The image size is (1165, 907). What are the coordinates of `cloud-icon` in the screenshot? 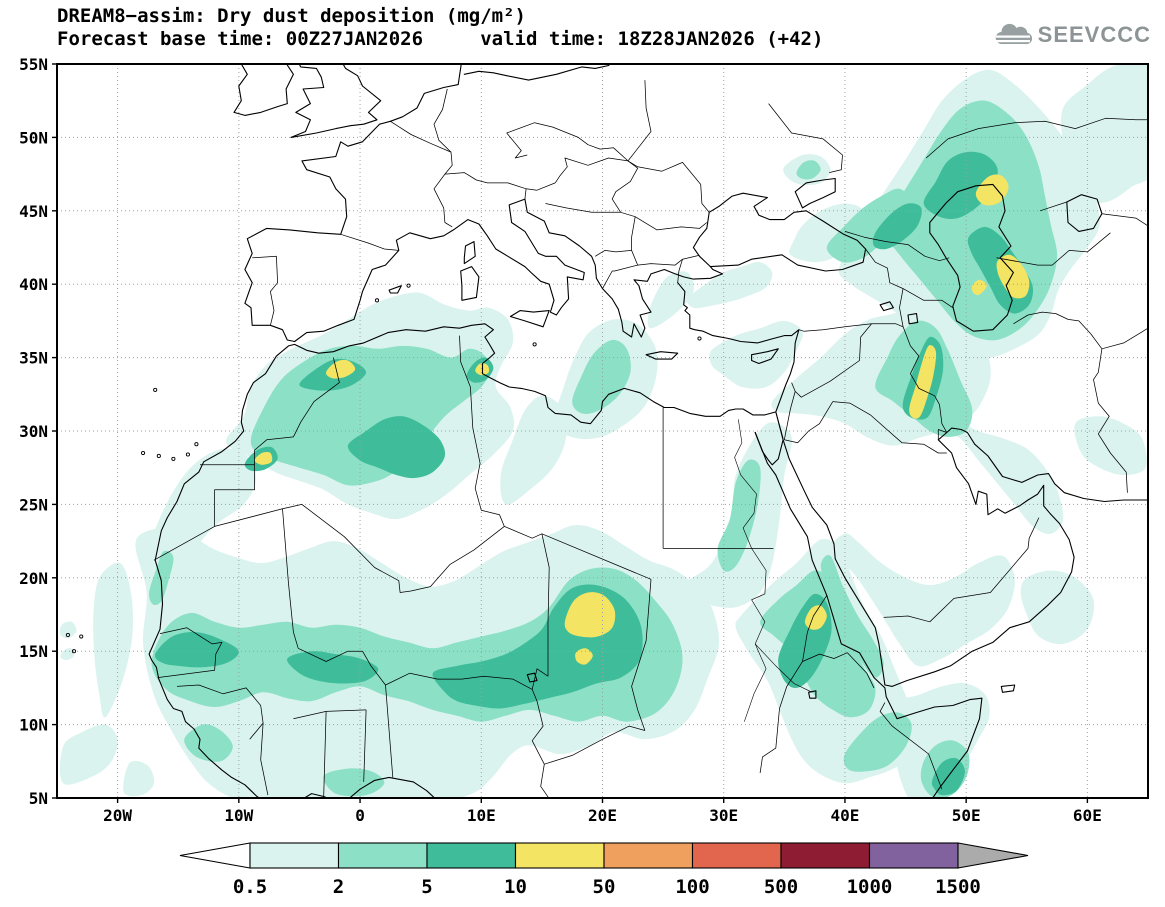 It's located at (1013, 34).